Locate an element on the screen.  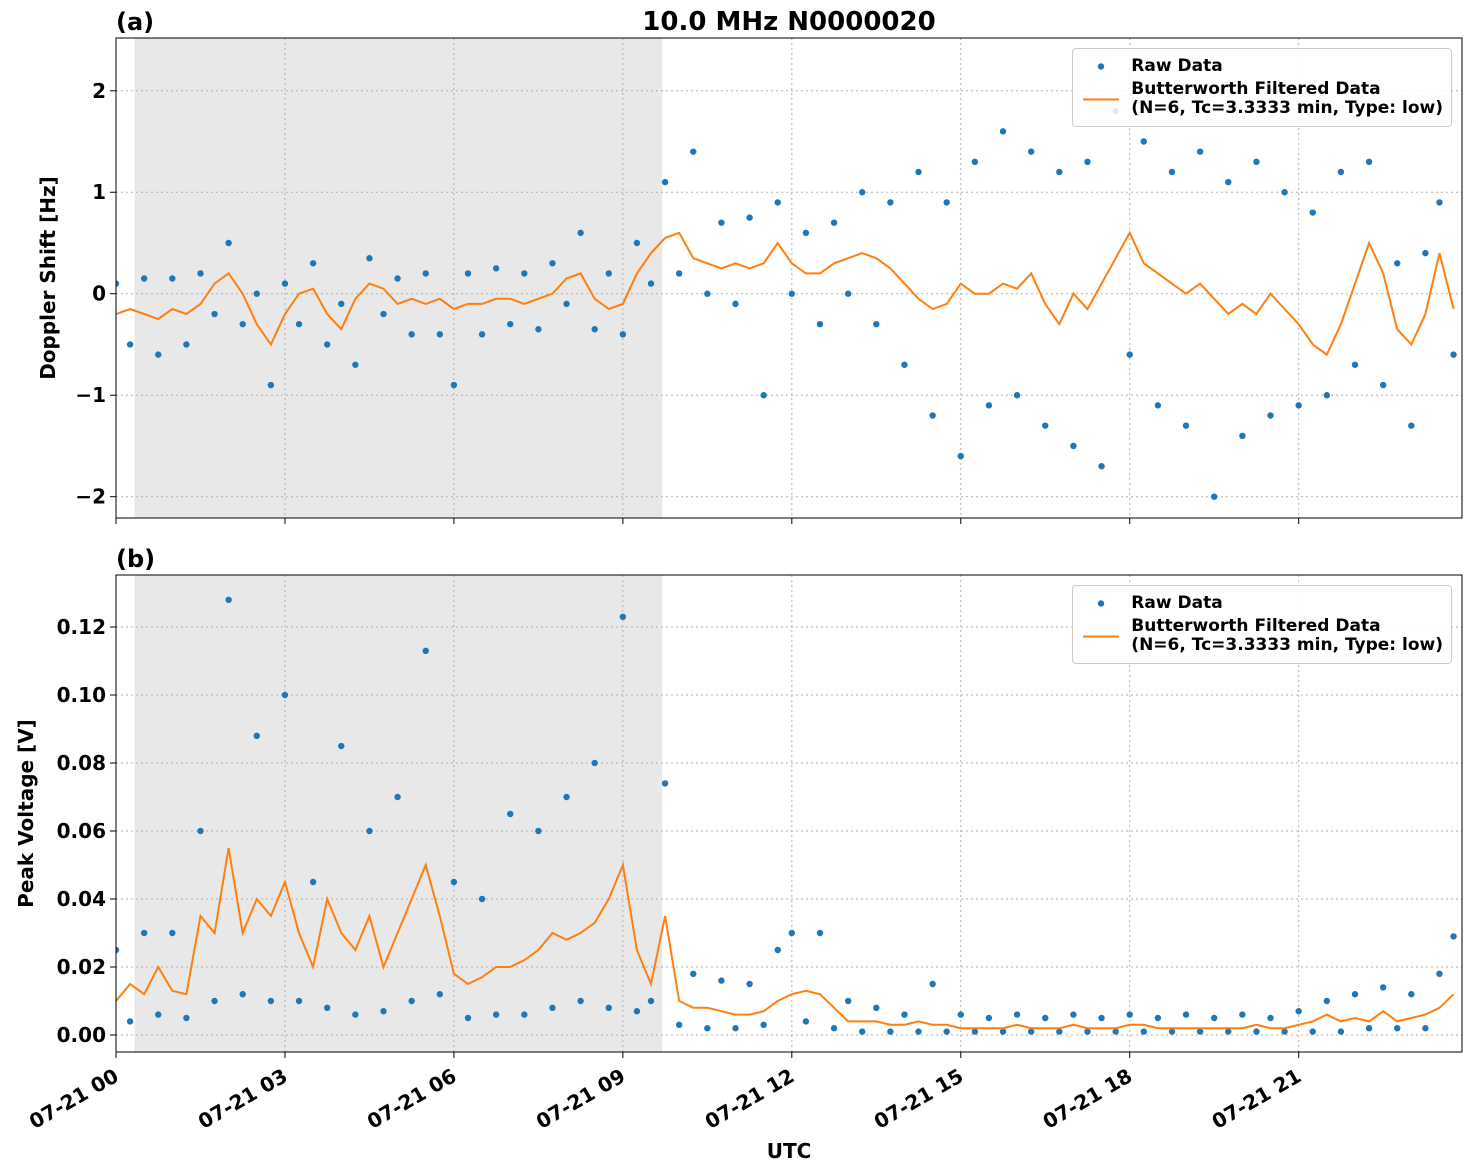
y-tick-label: 0.02 is located at coordinates (81, 967).